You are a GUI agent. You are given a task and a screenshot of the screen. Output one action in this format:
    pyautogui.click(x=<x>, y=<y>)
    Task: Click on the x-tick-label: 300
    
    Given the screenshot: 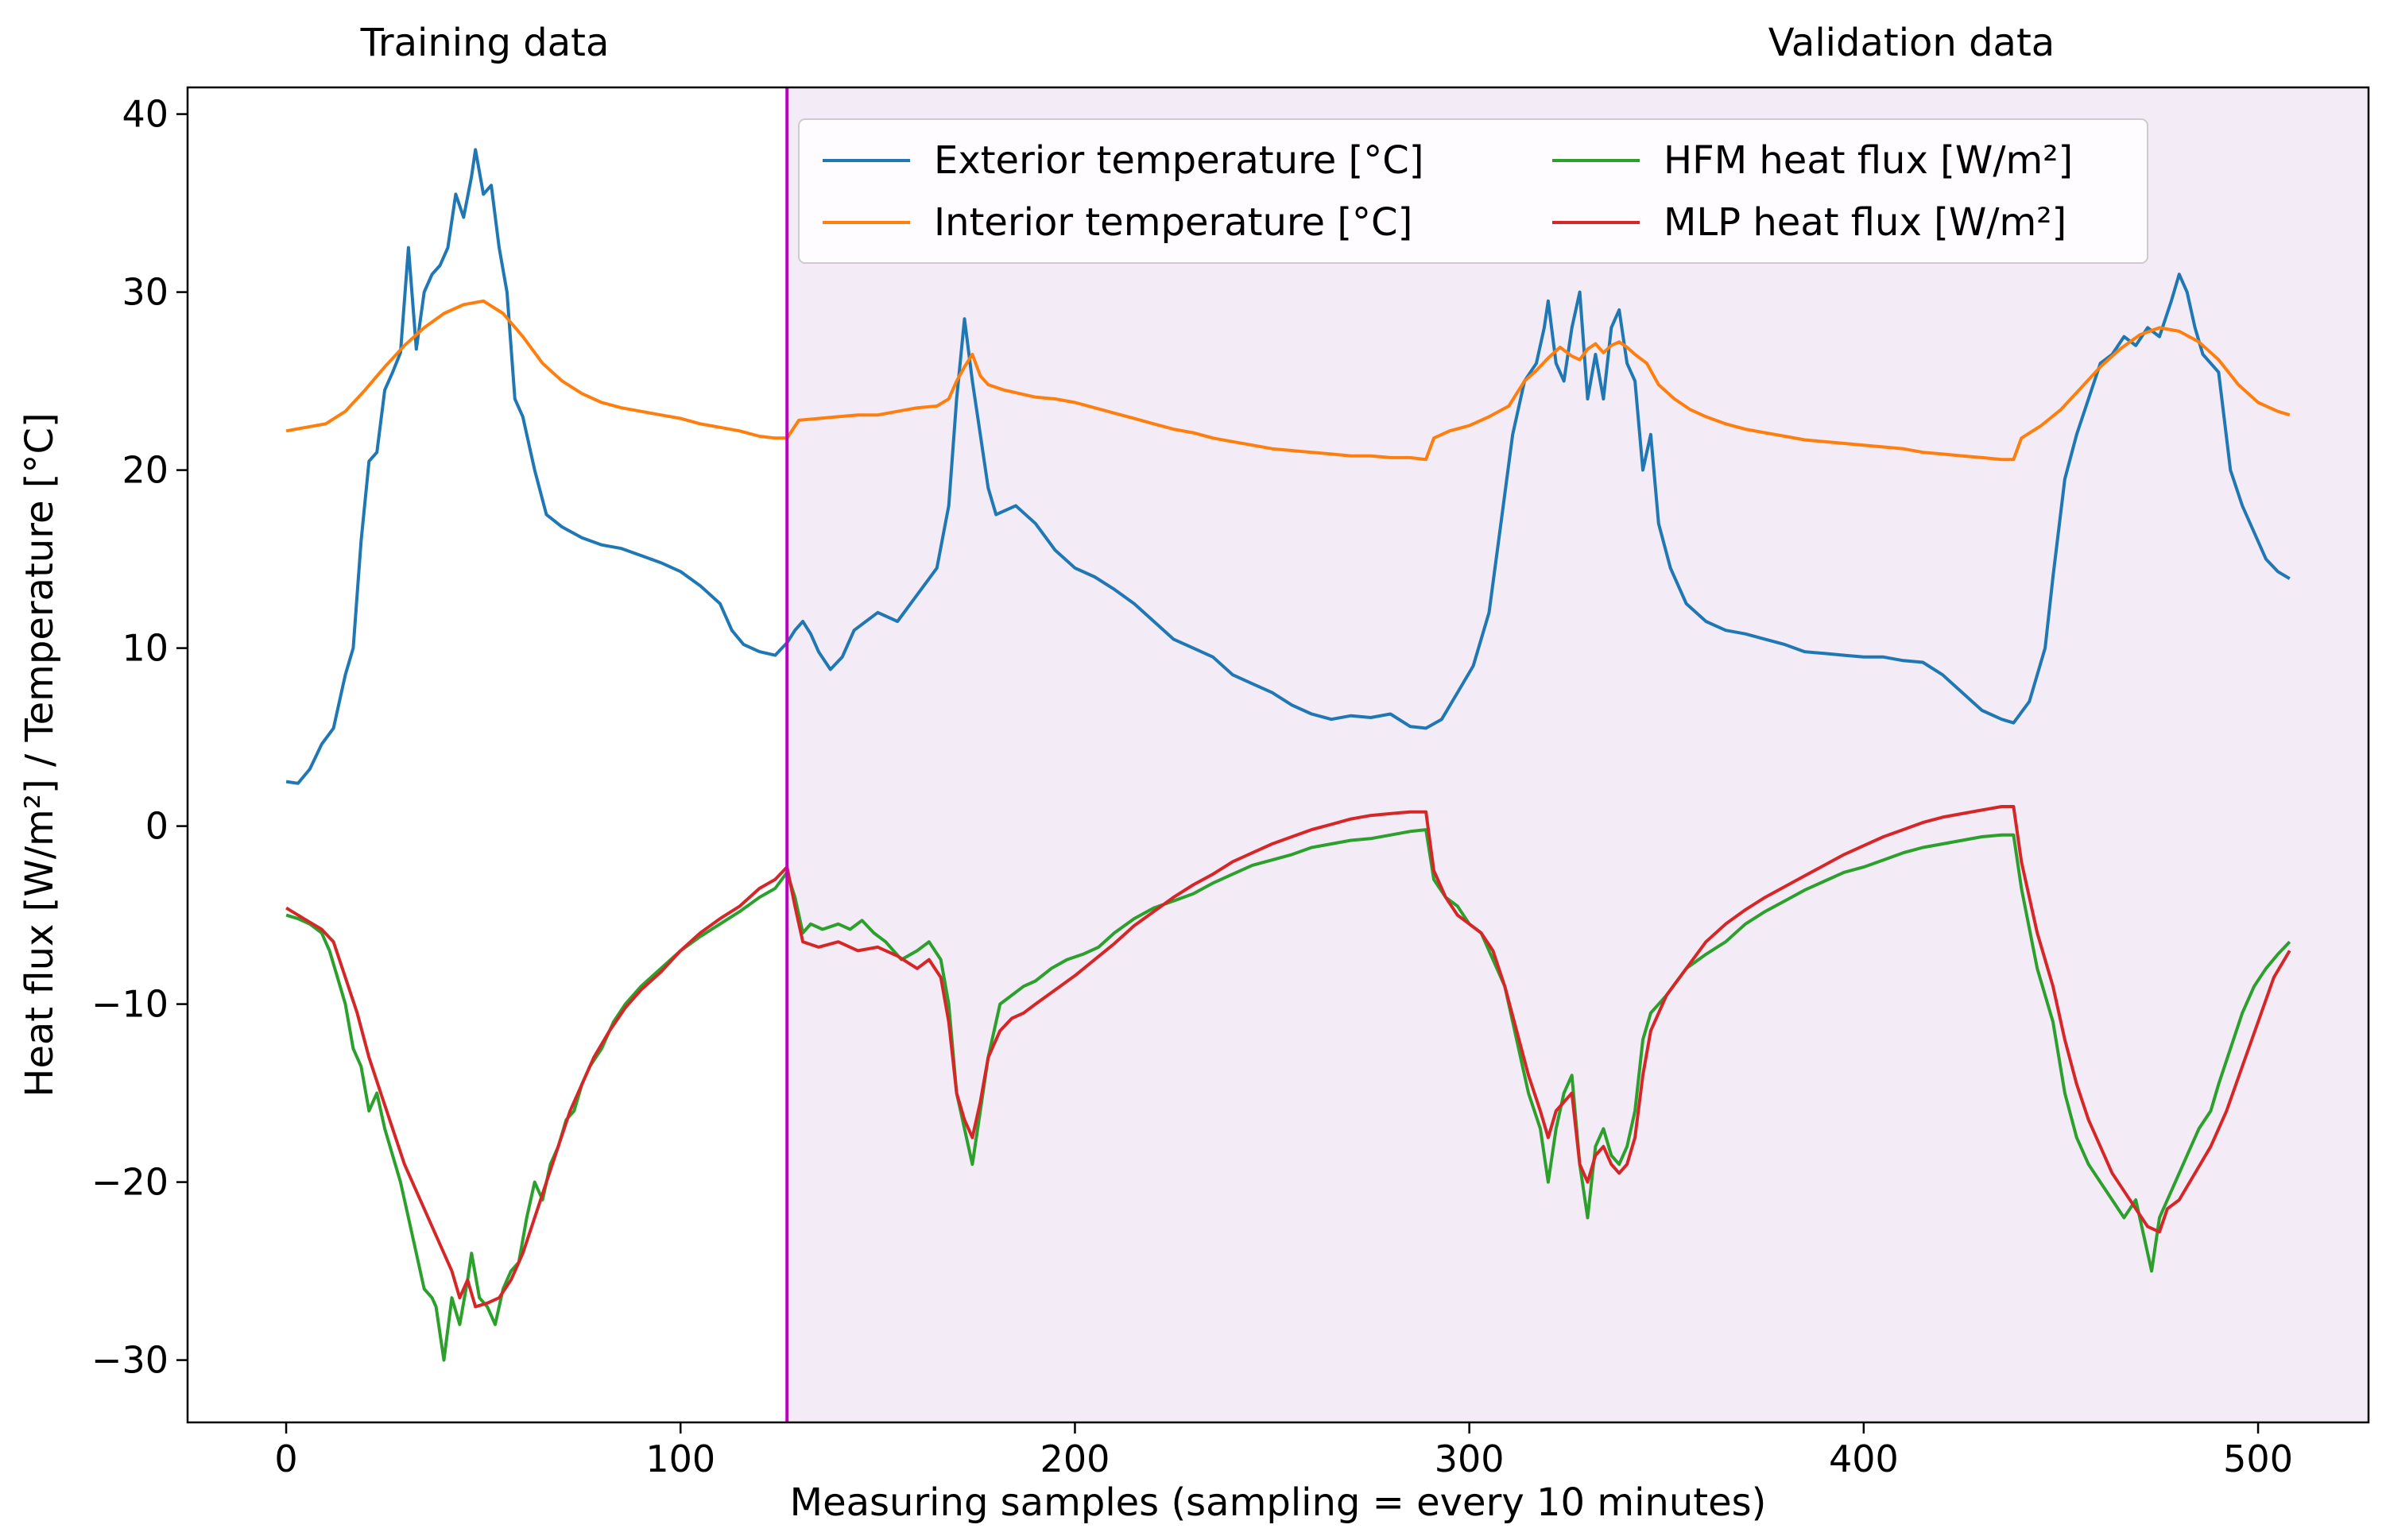 What is the action you would take?
    pyautogui.click(x=1470, y=1459)
    